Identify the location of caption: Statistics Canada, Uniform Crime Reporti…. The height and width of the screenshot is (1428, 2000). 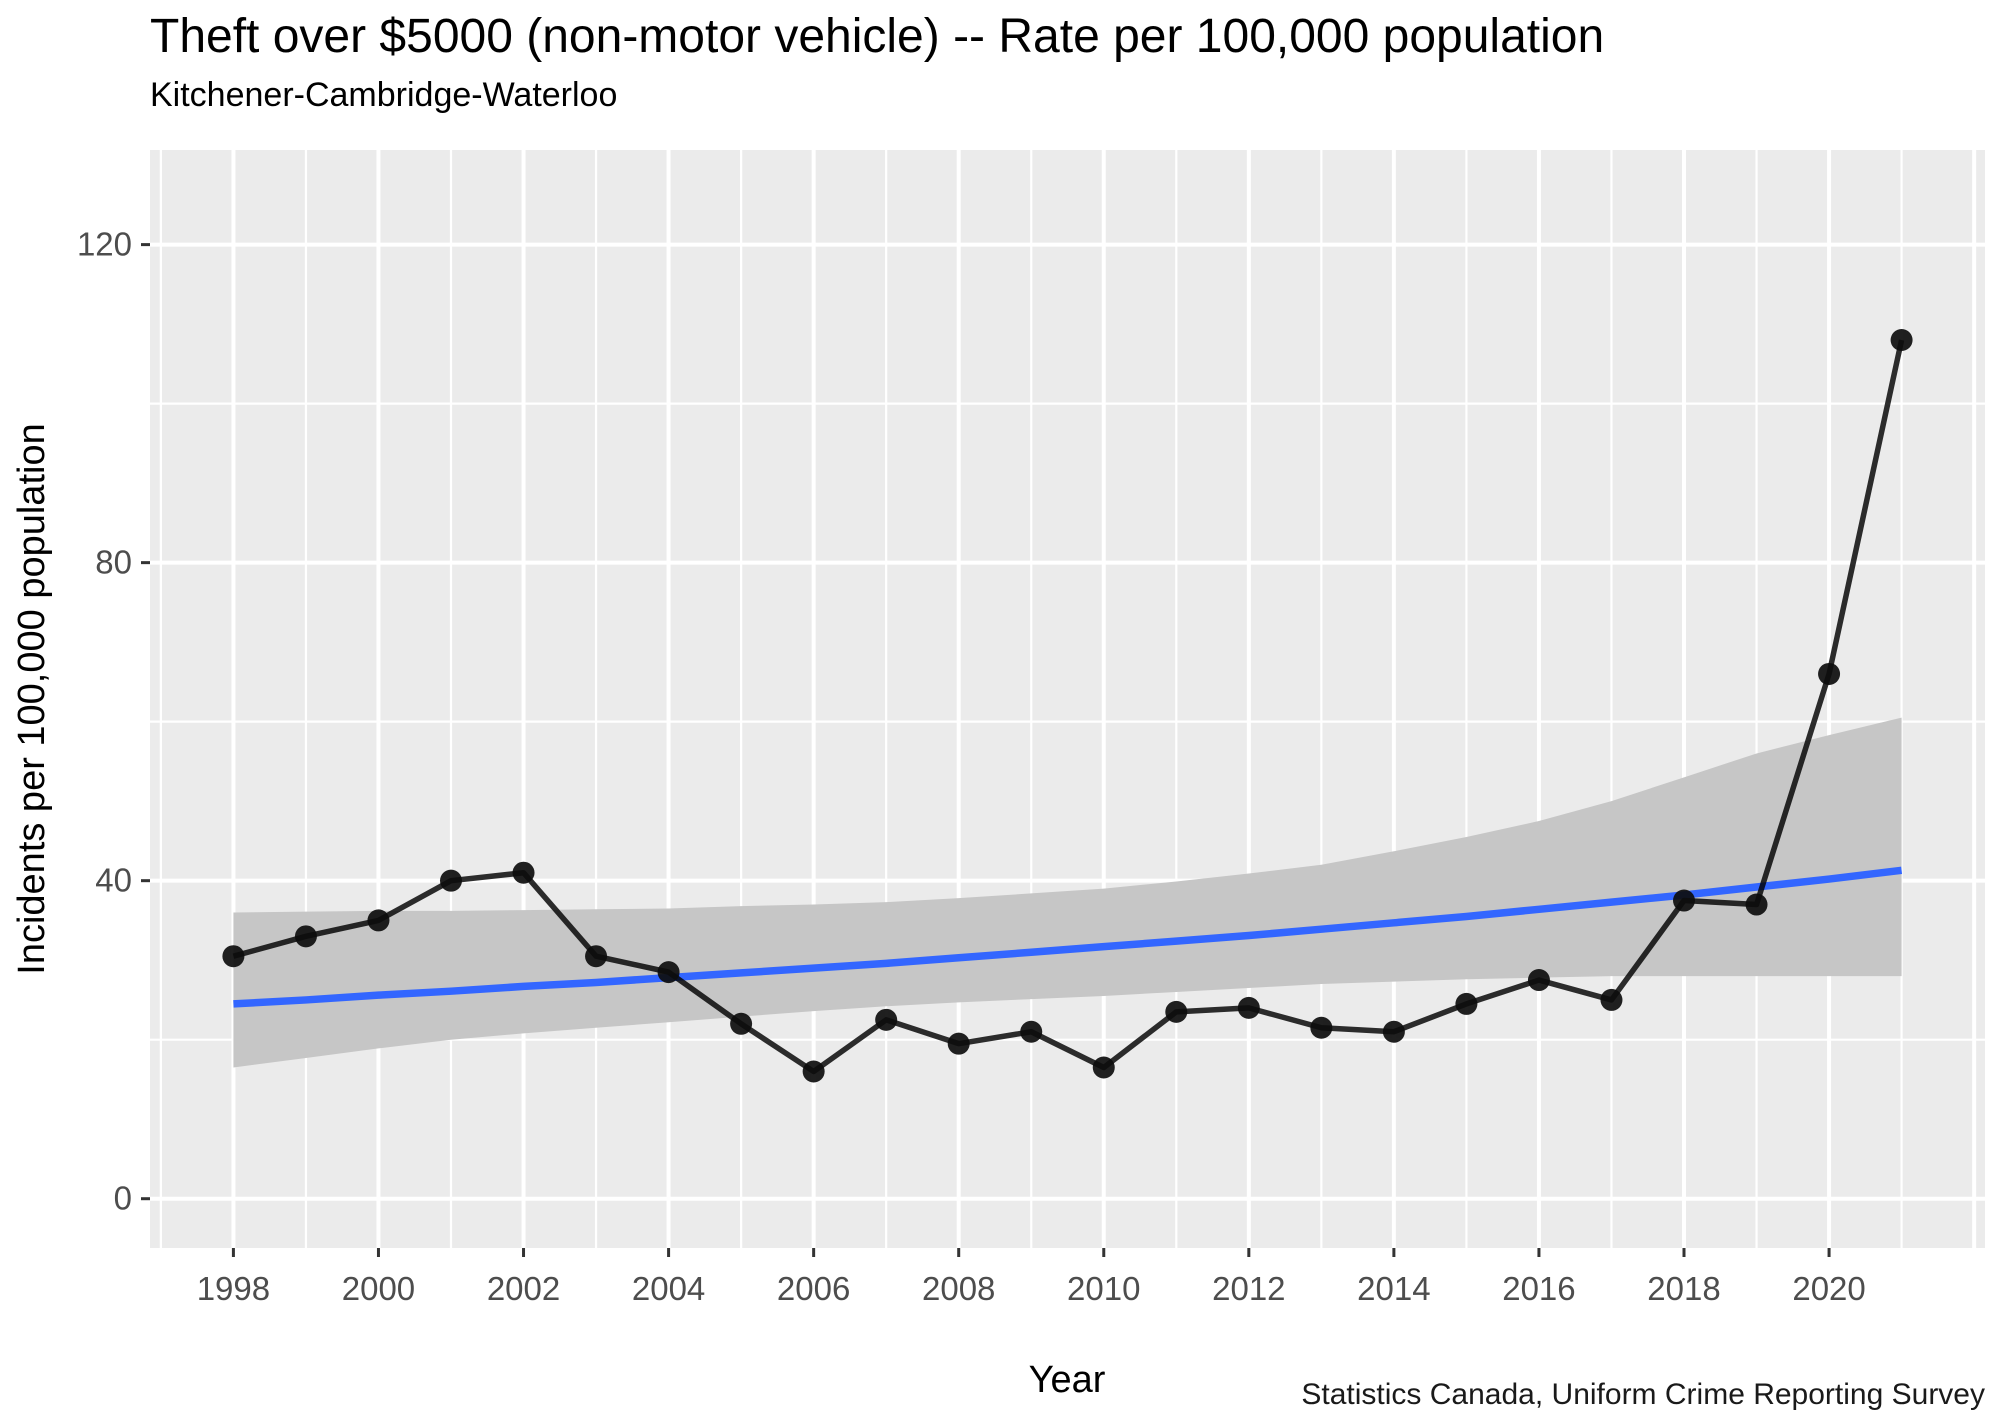
(1643, 1394).